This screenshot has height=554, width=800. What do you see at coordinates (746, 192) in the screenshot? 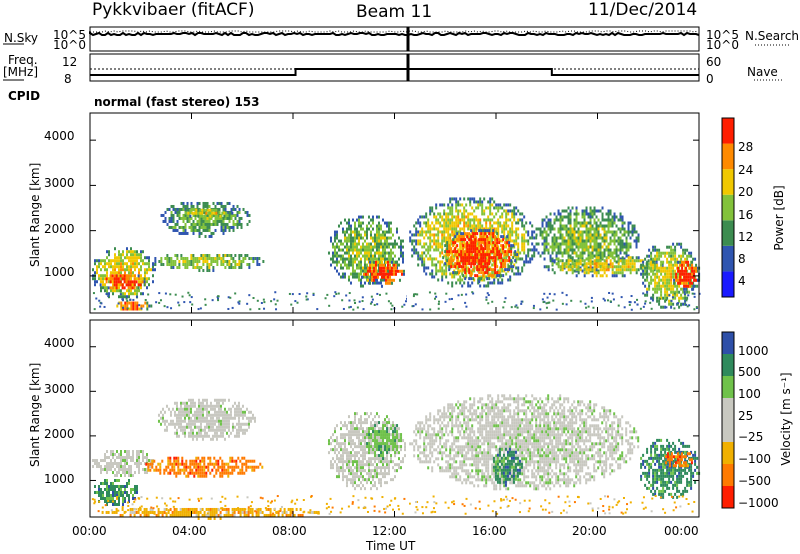
I see `power-cb-20: 20` at bounding box center [746, 192].